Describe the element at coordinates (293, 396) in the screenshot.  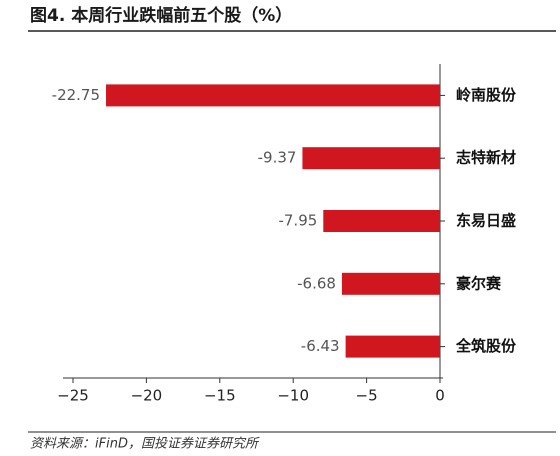
I see `x-tick-label: −10` at that location.